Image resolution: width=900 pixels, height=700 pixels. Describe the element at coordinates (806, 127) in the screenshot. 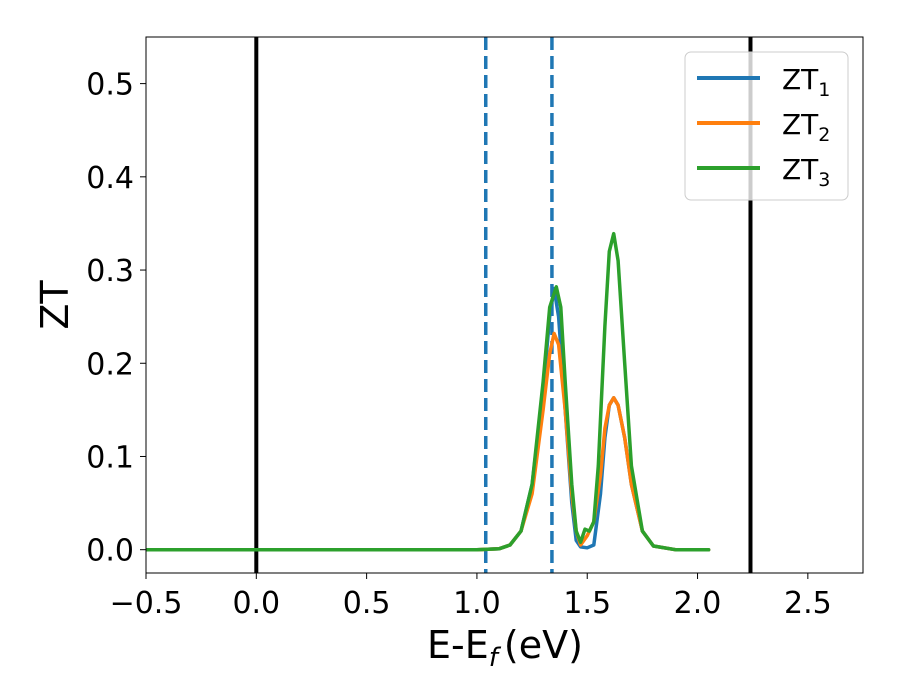

I see `legend-label: ZT2` at that location.